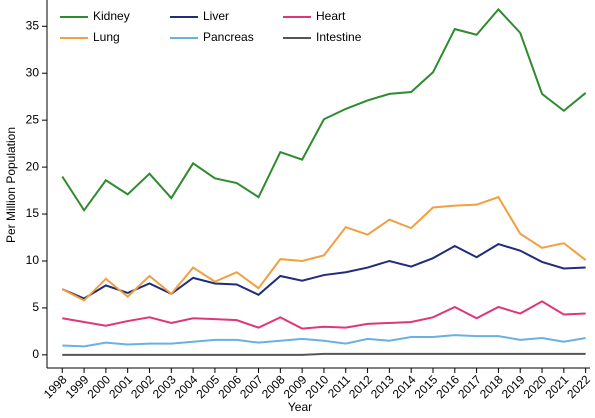 This screenshot has height=418, width=595. Describe the element at coordinates (300, 407) in the screenshot. I see `x-axis-label: Year` at that location.